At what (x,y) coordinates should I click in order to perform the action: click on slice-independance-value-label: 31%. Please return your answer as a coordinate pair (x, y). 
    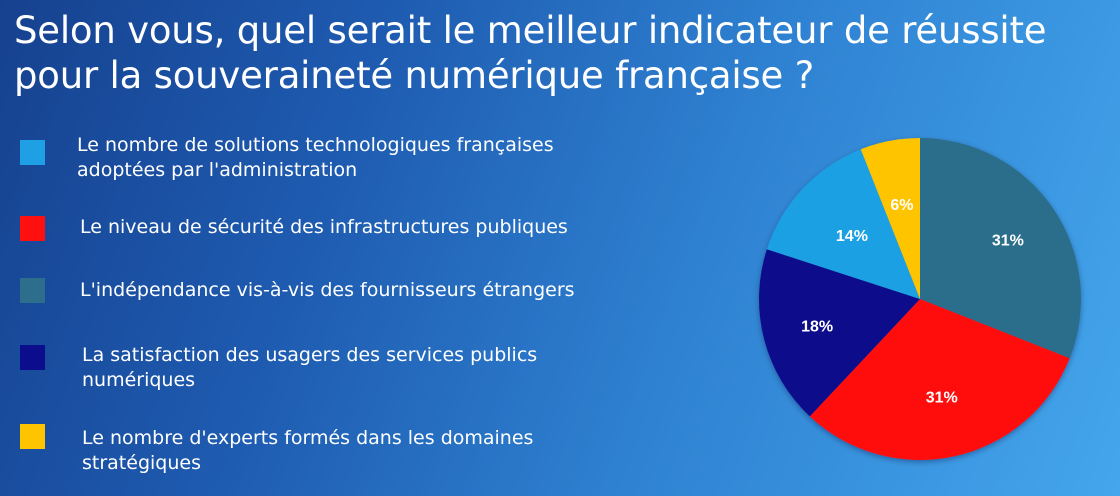
    Looking at the image, I should click on (1008, 240).